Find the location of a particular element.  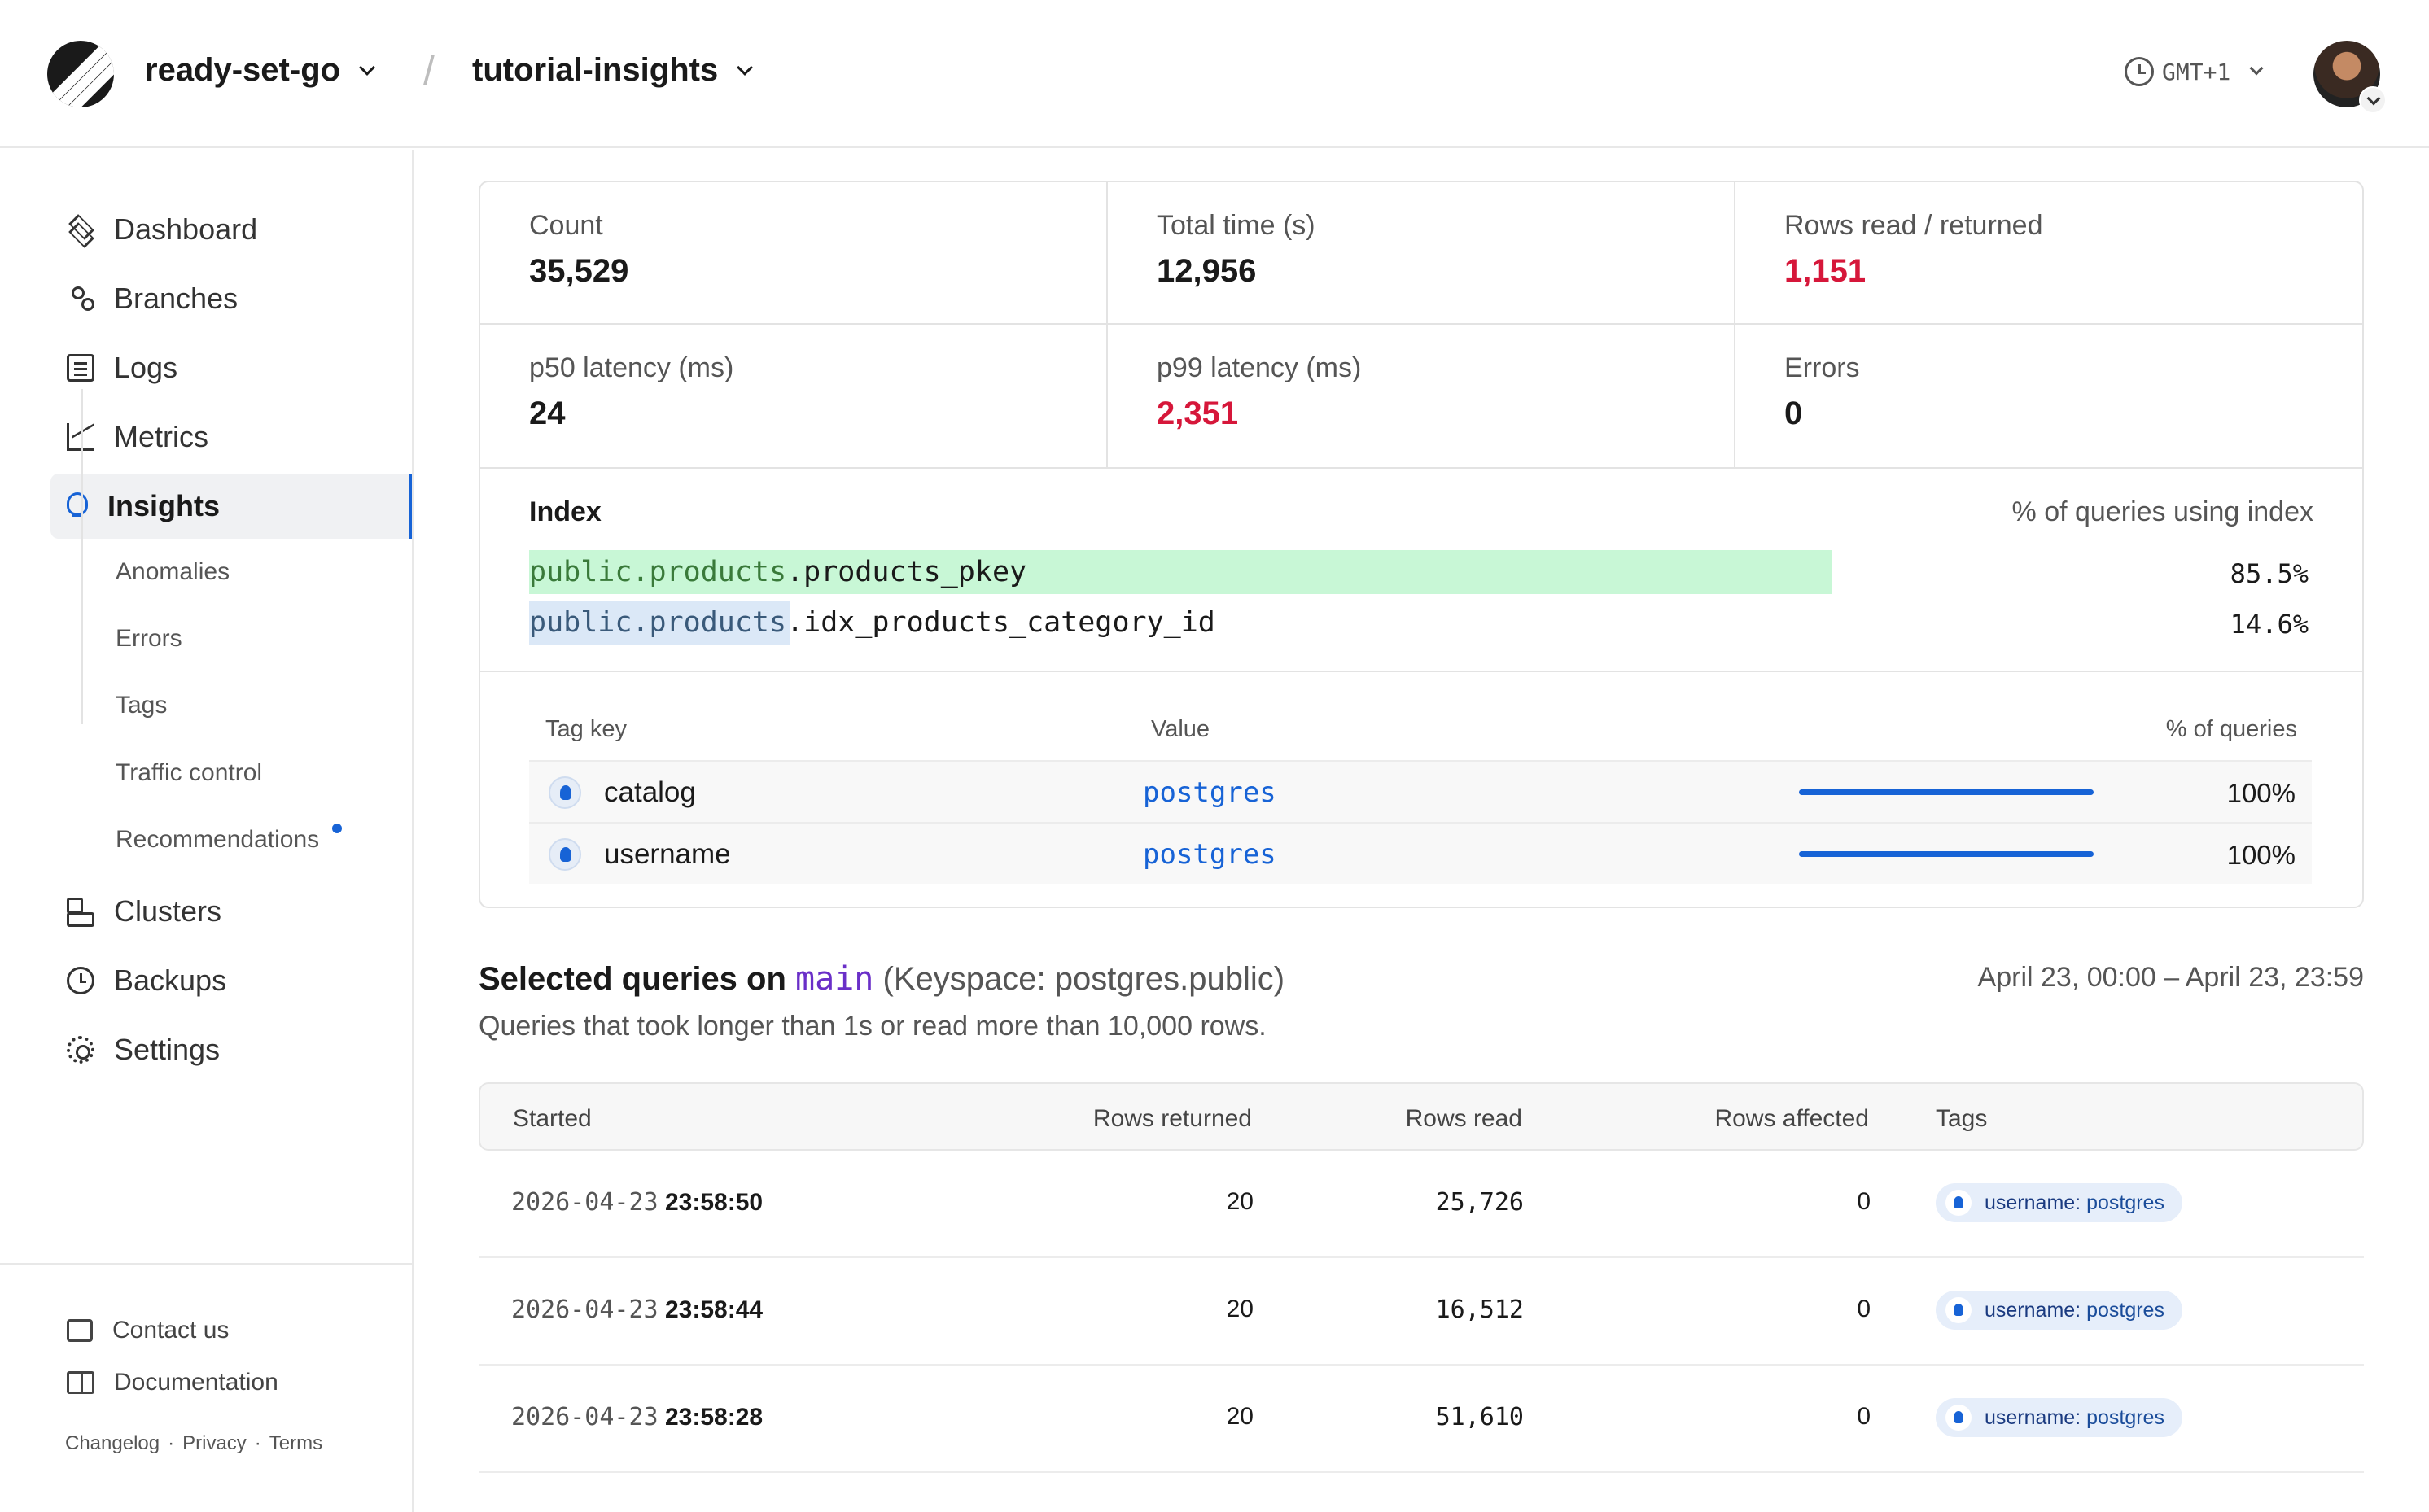

clock-icon is located at coordinates (2139, 71).